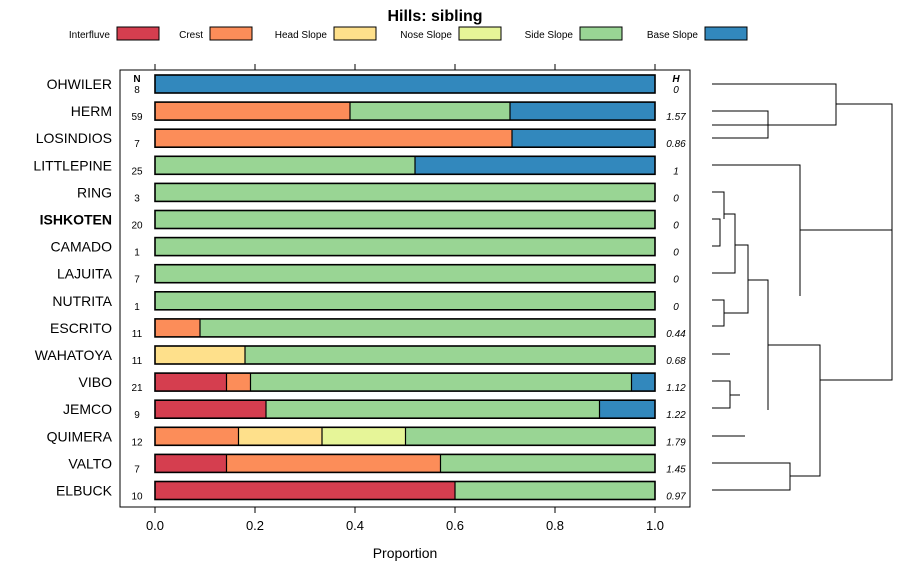  What do you see at coordinates (137, 226) in the screenshot?
I see `row-n-value: 20` at bounding box center [137, 226].